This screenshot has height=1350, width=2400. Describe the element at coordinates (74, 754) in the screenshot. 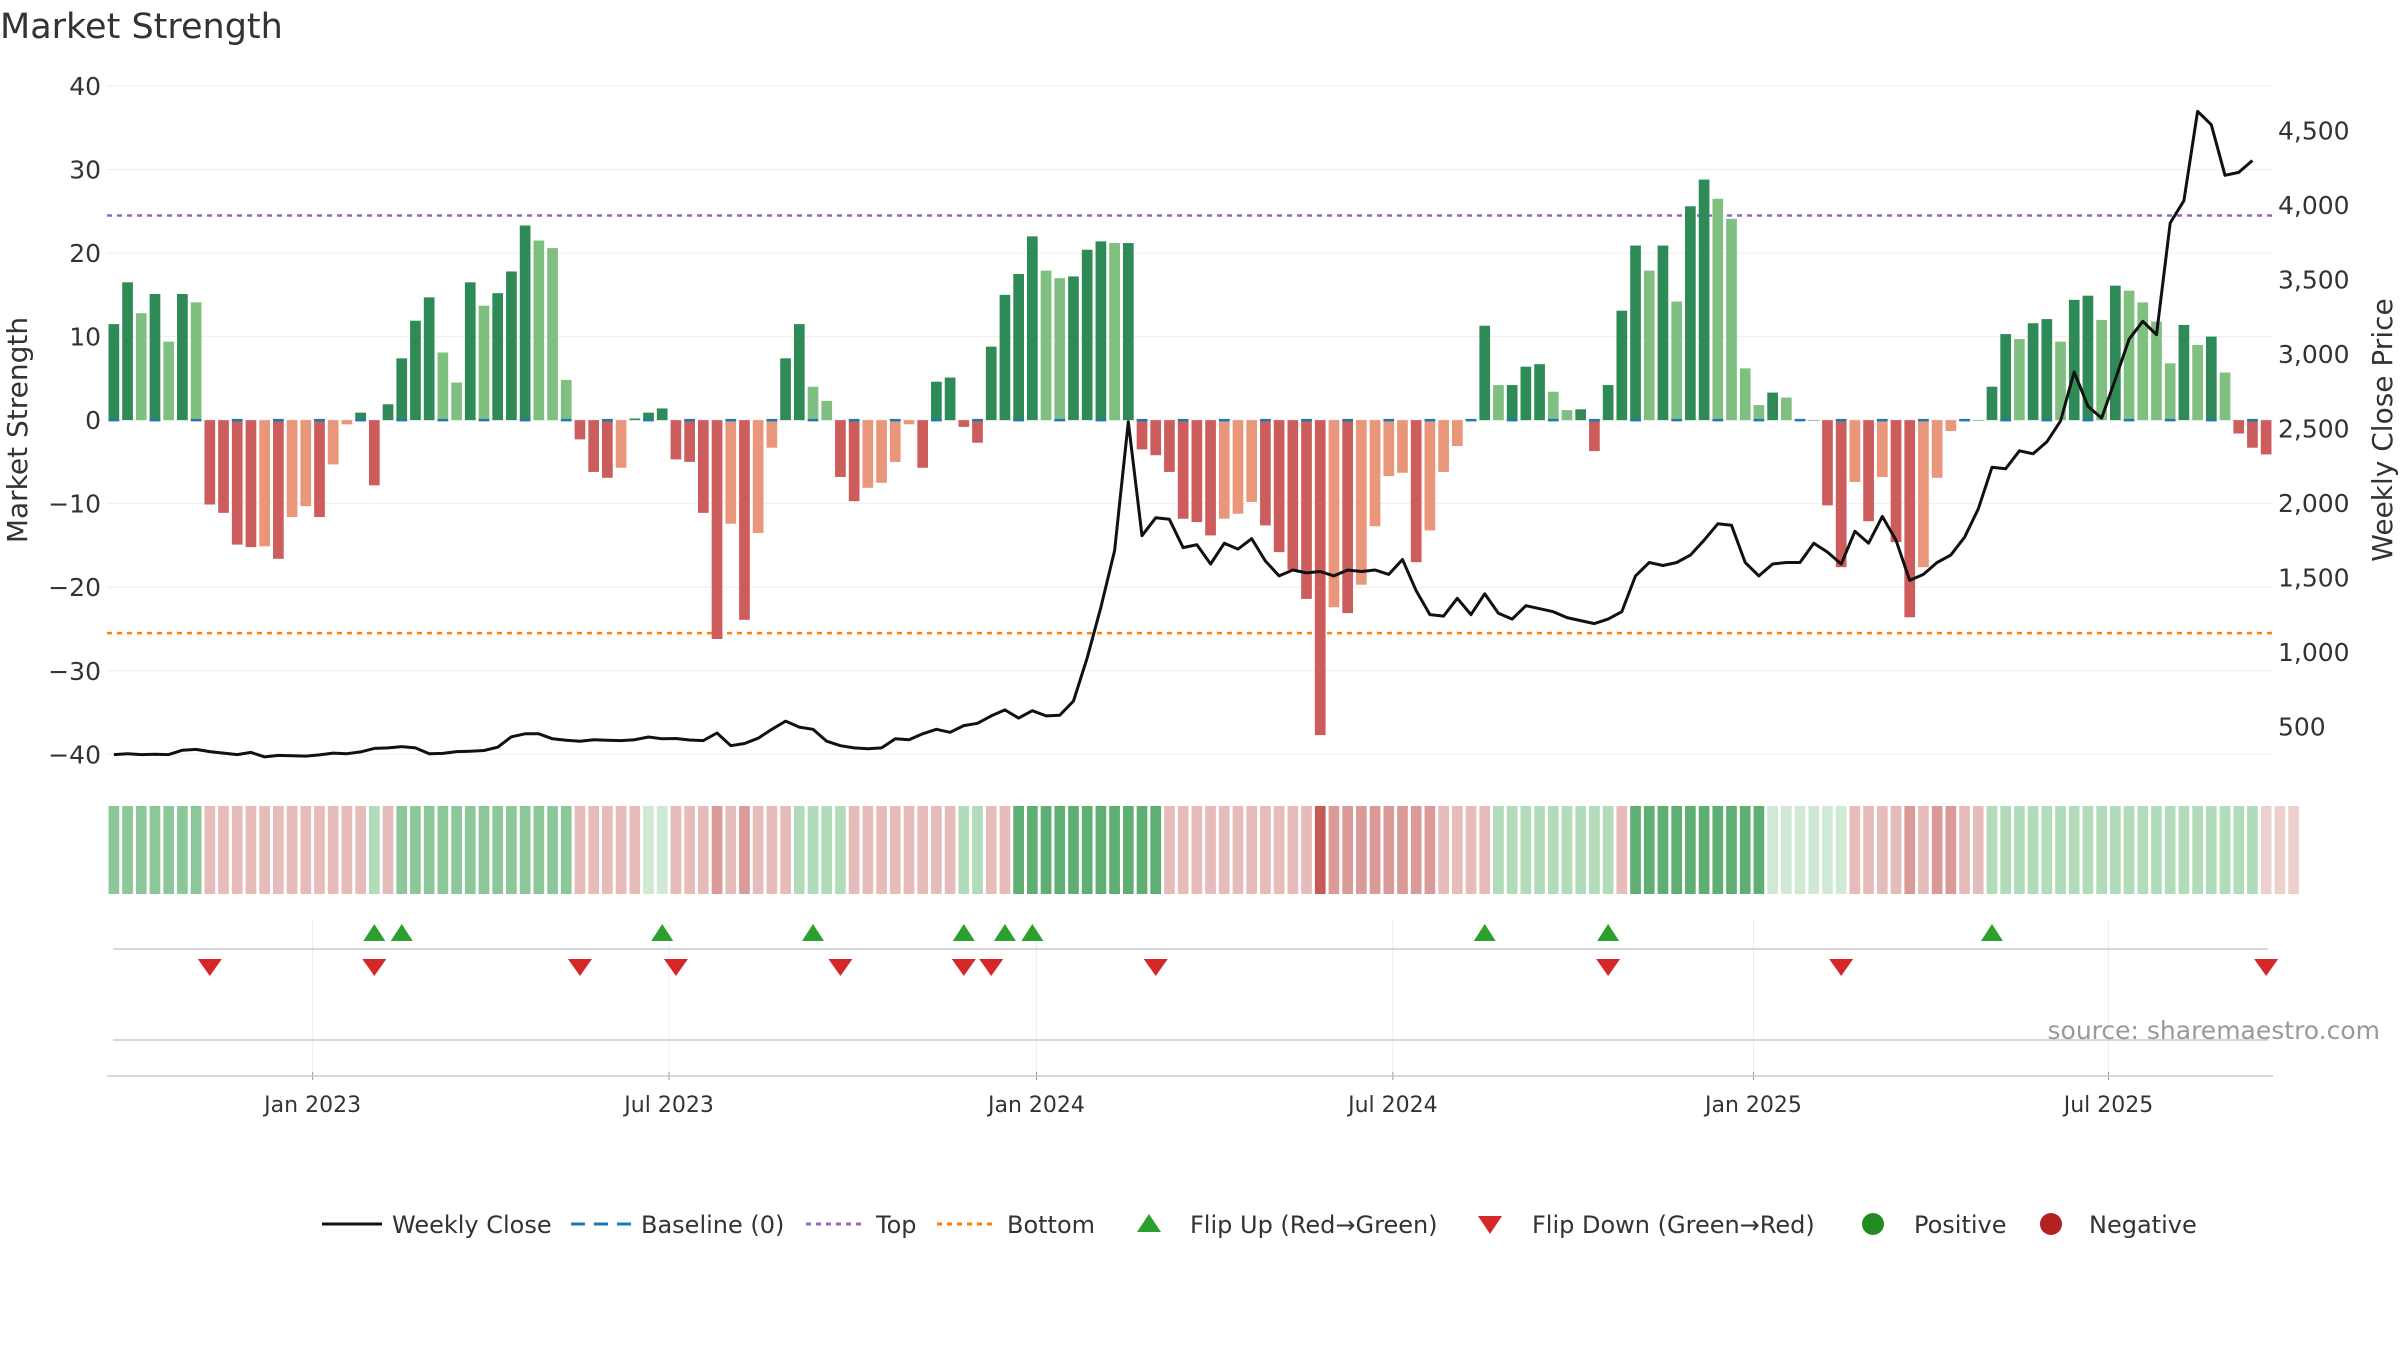

I see `left-tick-label: −40` at that location.